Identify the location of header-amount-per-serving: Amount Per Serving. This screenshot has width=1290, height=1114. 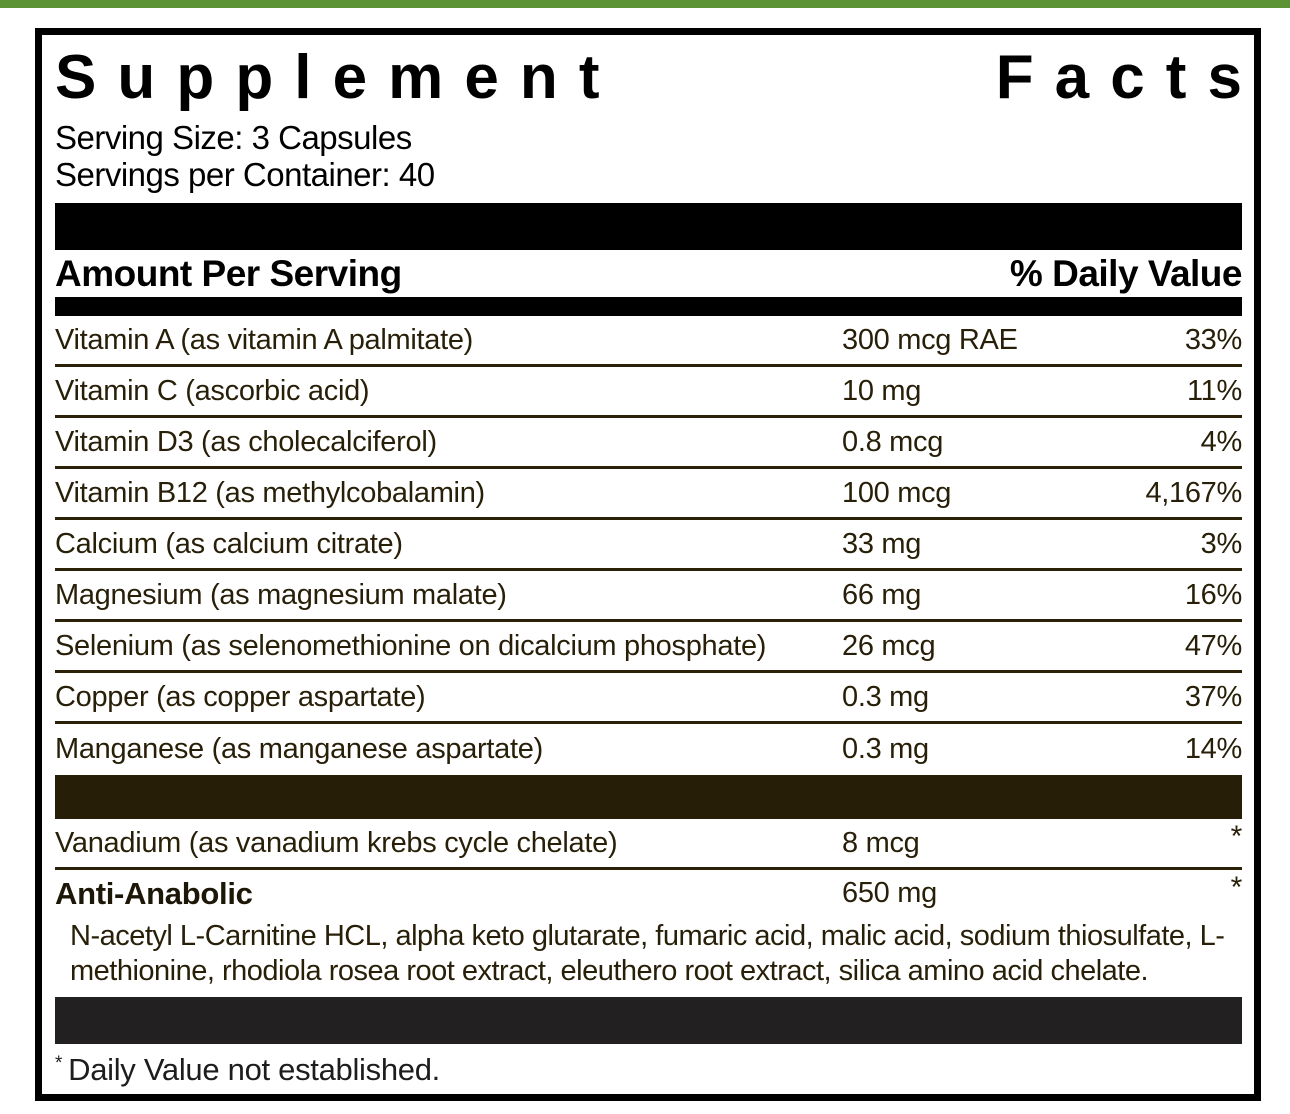
(228, 273).